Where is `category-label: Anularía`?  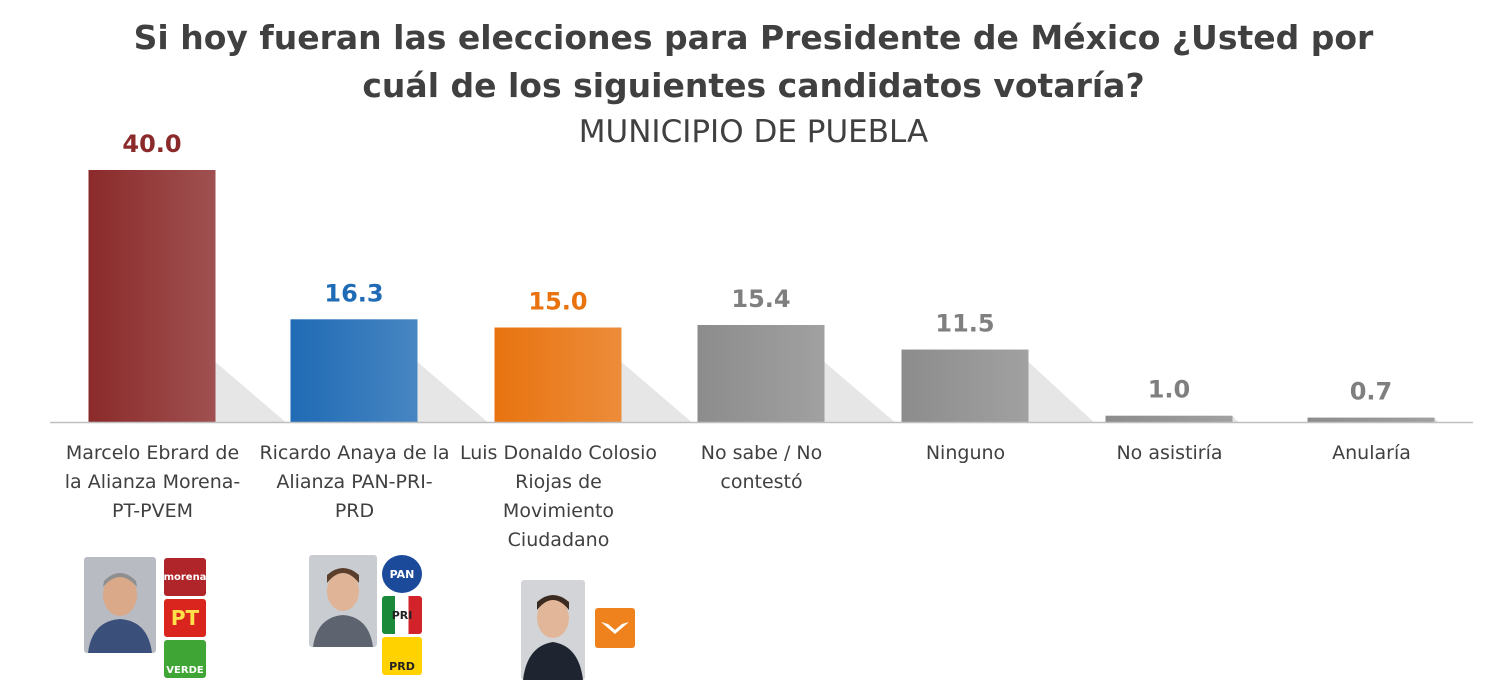 category-label: Anularía is located at coordinates (1371, 453).